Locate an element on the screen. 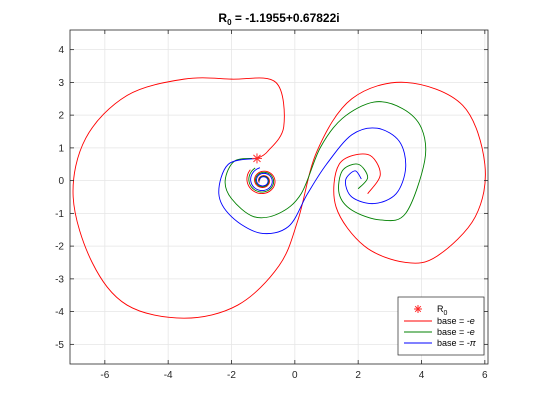 This screenshot has width=540, height=405. legend-label-2: base = -e is located at coordinates (456, 332).